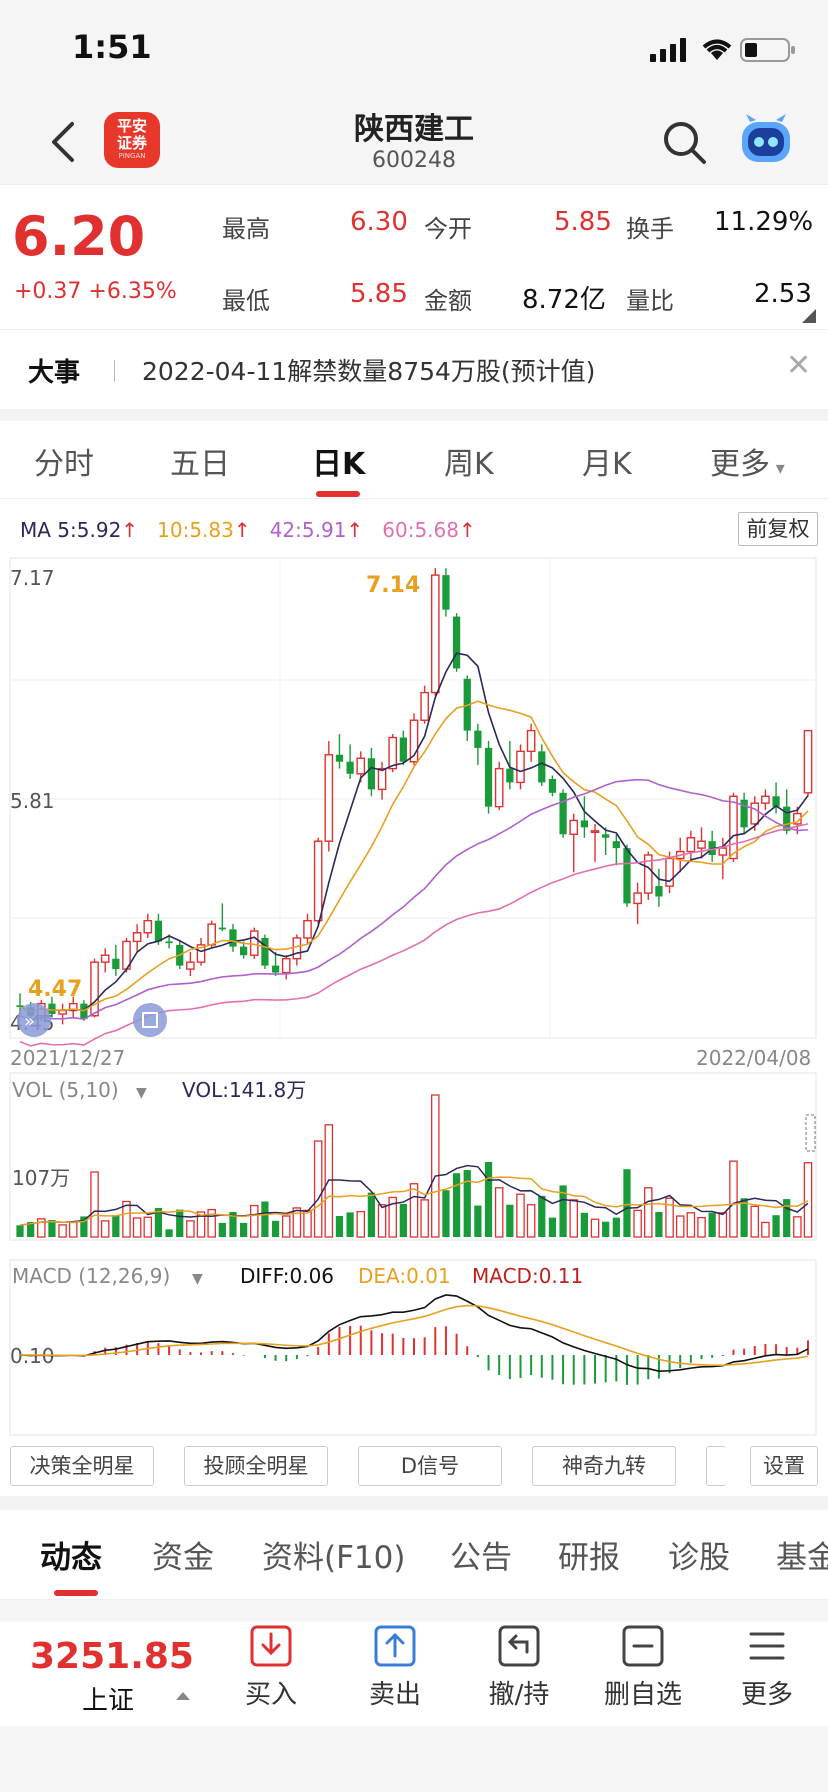  What do you see at coordinates (112, 1656) in the screenshot?
I see `index-value: 3251.85` at bounding box center [112, 1656].